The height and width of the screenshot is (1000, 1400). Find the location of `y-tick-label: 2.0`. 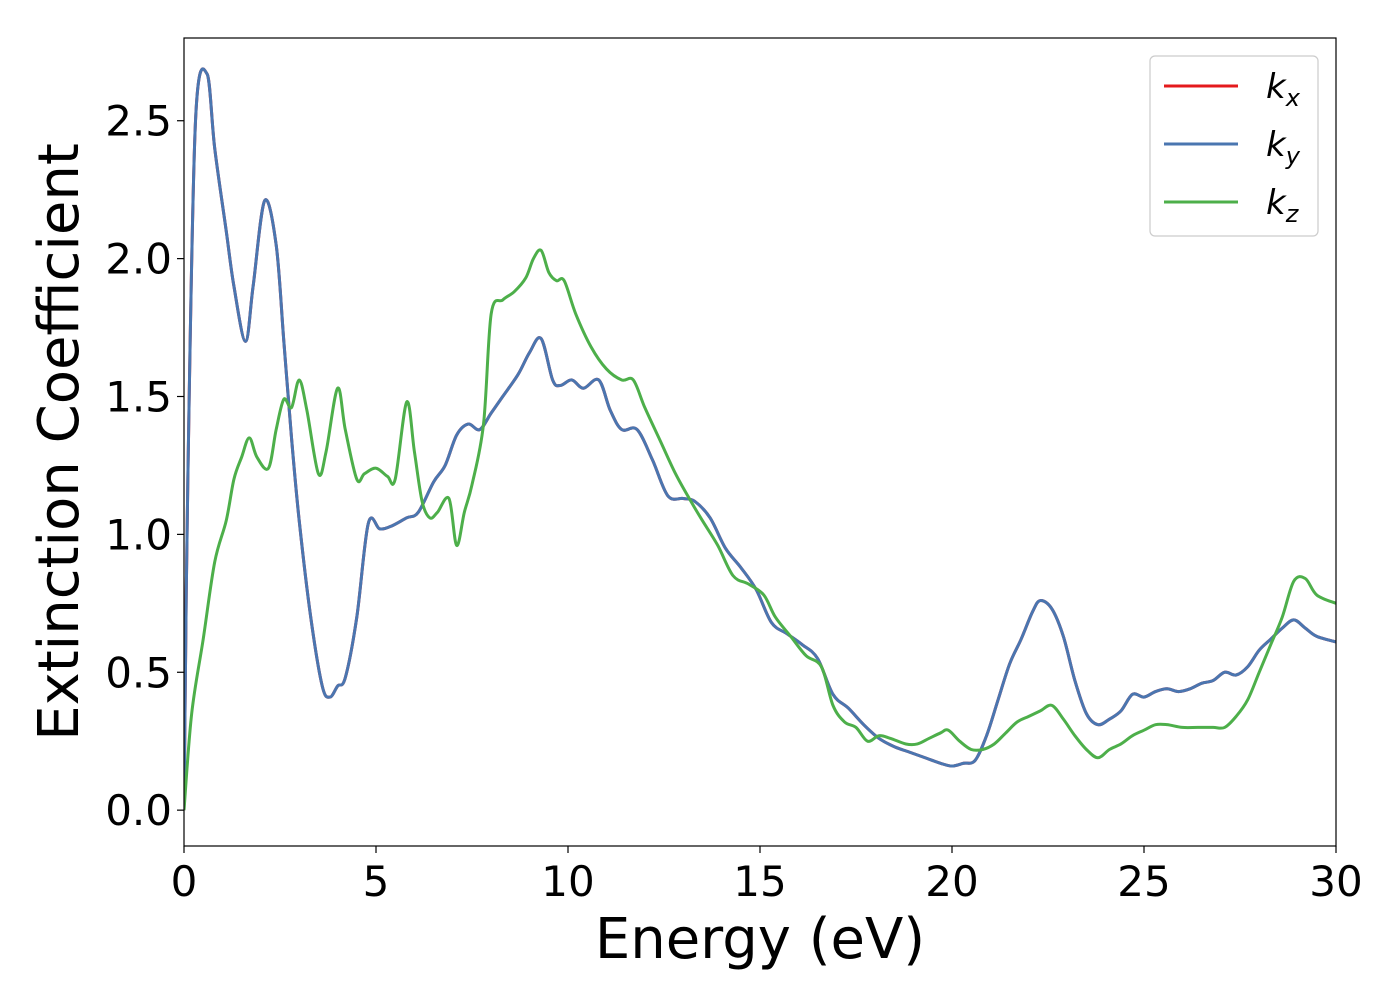

y-tick-label: 2.0 is located at coordinates (138, 259).